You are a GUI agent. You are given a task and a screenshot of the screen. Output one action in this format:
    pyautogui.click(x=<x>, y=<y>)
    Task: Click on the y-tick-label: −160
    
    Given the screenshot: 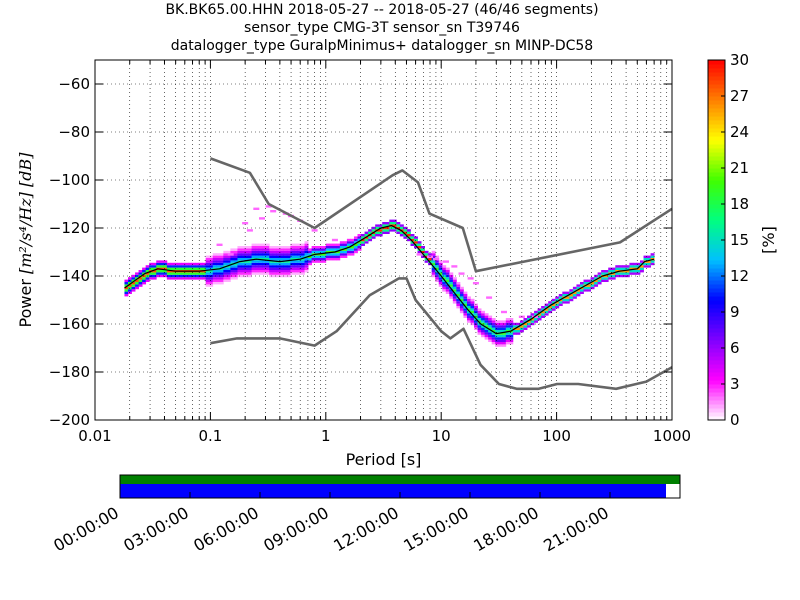 What is the action you would take?
    pyautogui.click(x=69, y=324)
    